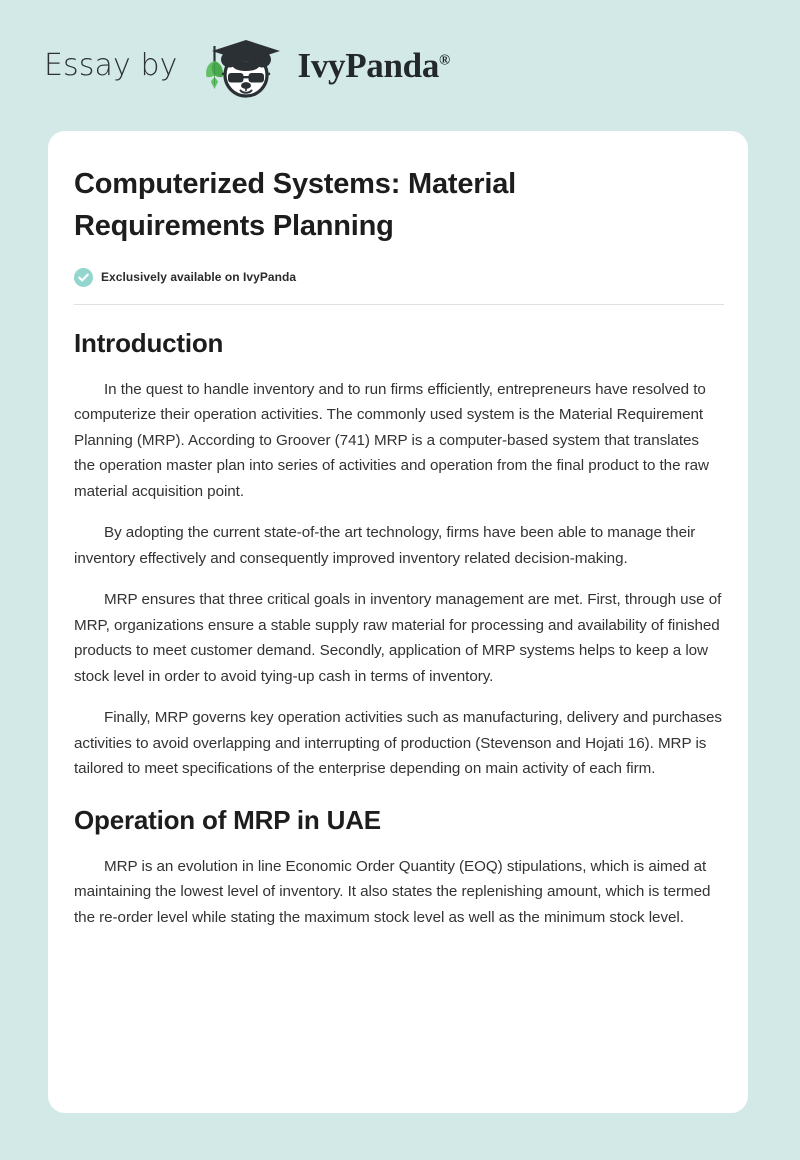 The image size is (800, 1160). I want to click on brand-name-text: IvyPanda, so click(368, 65).